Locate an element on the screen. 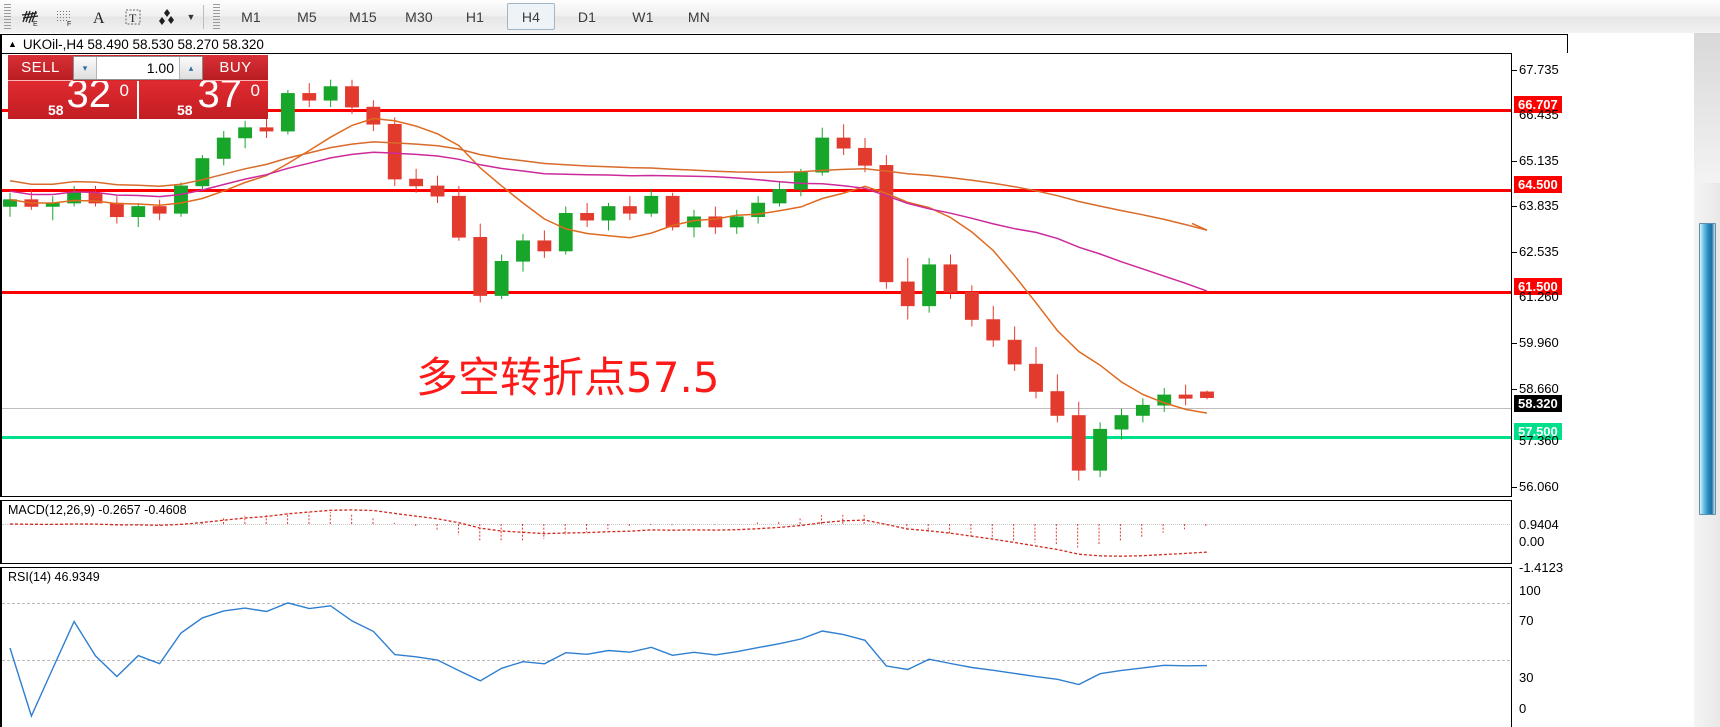 The height and width of the screenshot is (727, 1720). chart-annotation: 多空转折点57.5 is located at coordinates (568, 377).